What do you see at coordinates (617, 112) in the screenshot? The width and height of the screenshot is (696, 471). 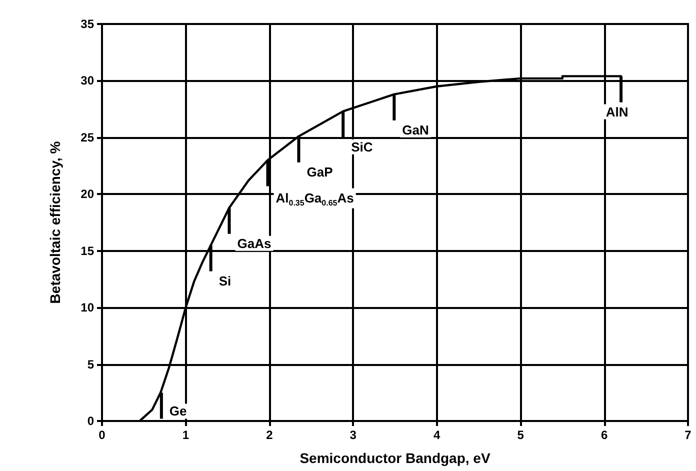 I see `annotation: AlN` at bounding box center [617, 112].